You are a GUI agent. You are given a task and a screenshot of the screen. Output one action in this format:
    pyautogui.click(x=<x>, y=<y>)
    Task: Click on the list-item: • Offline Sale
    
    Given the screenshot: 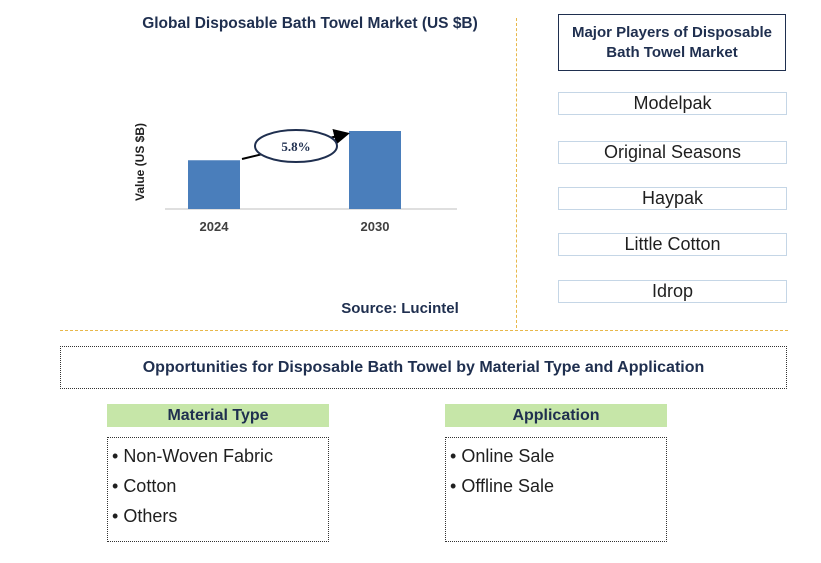 What is the action you would take?
    pyautogui.click(x=502, y=486)
    